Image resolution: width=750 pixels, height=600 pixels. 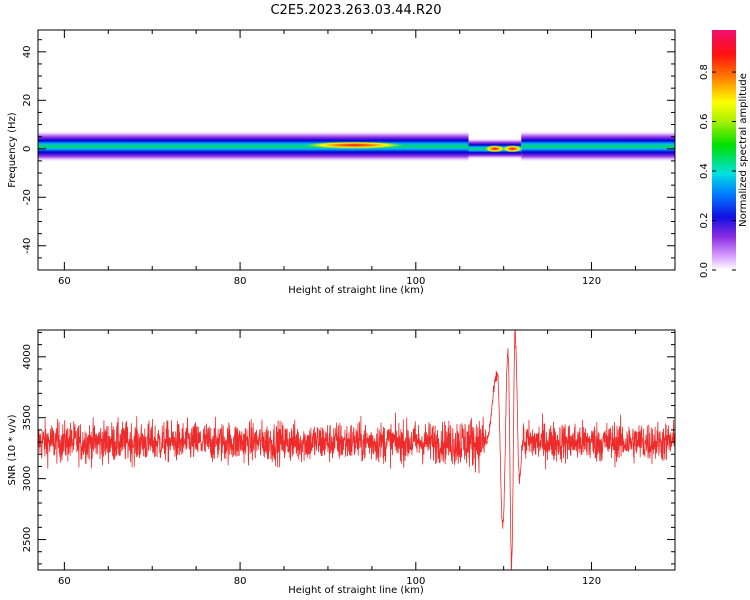 I want to click on colorbar-tick-label: 0.4, so click(x=704, y=171).